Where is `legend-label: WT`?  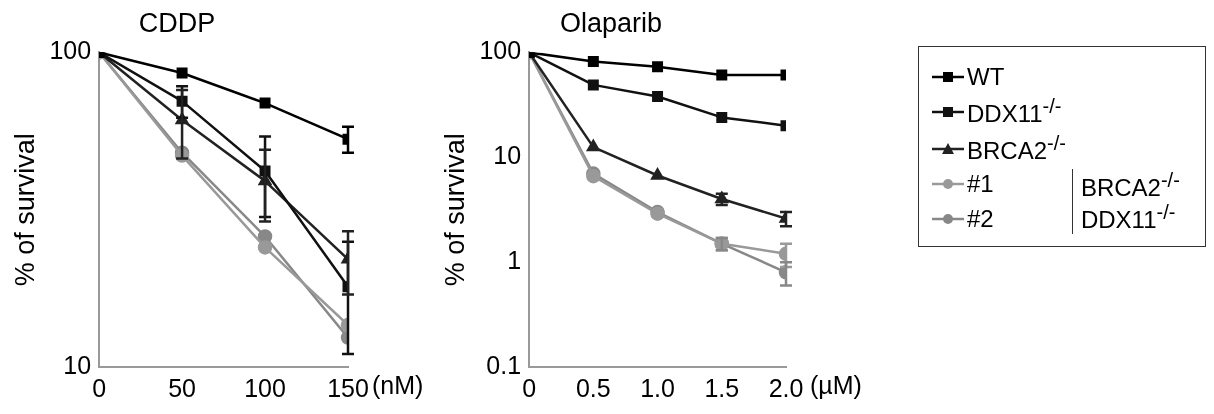 legend-label: WT is located at coordinates (986, 77).